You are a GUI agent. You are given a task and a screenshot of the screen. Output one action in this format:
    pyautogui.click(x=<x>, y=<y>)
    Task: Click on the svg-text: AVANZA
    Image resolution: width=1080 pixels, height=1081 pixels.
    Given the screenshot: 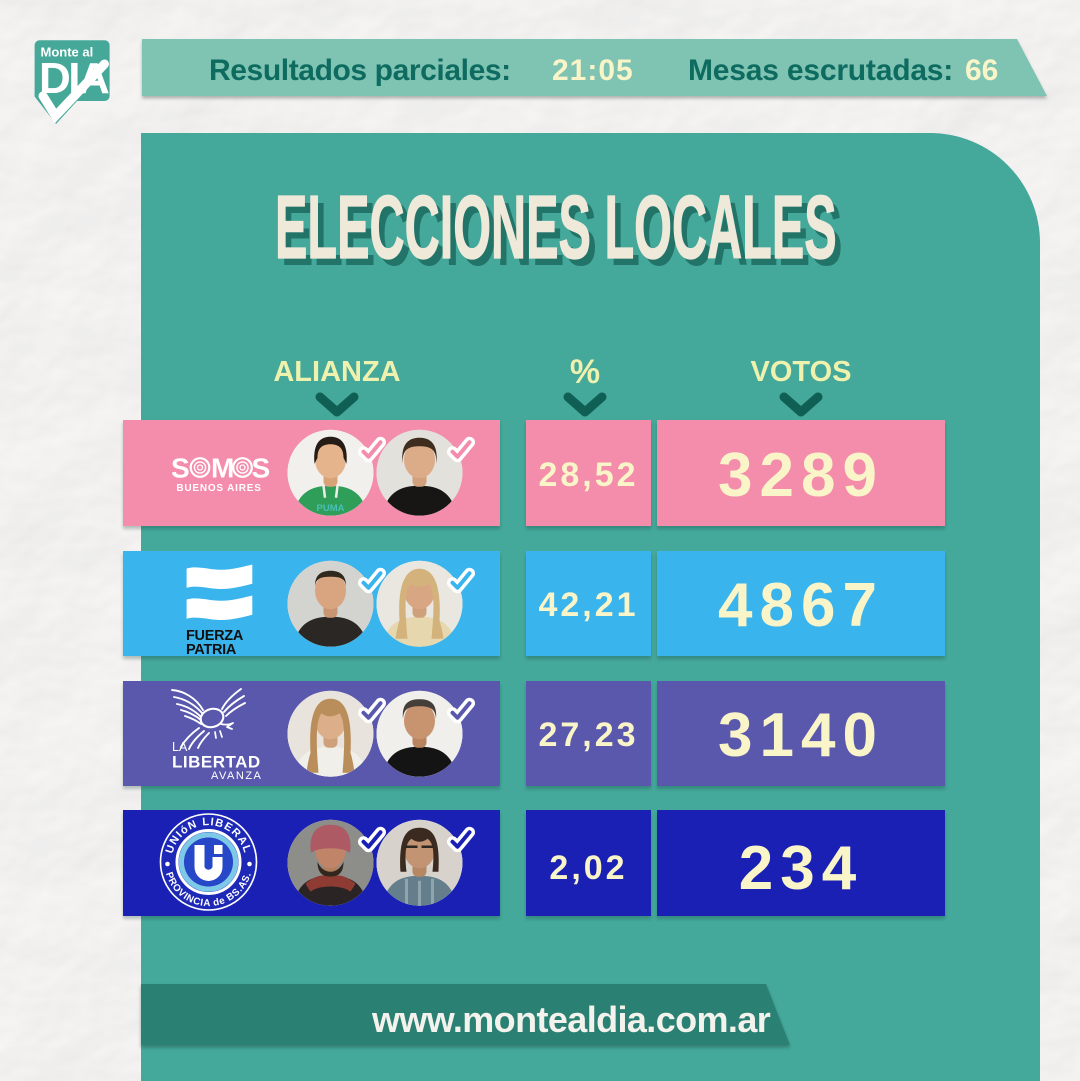 What is the action you would take?
    pyautogui.click(x=236, y=776)
    